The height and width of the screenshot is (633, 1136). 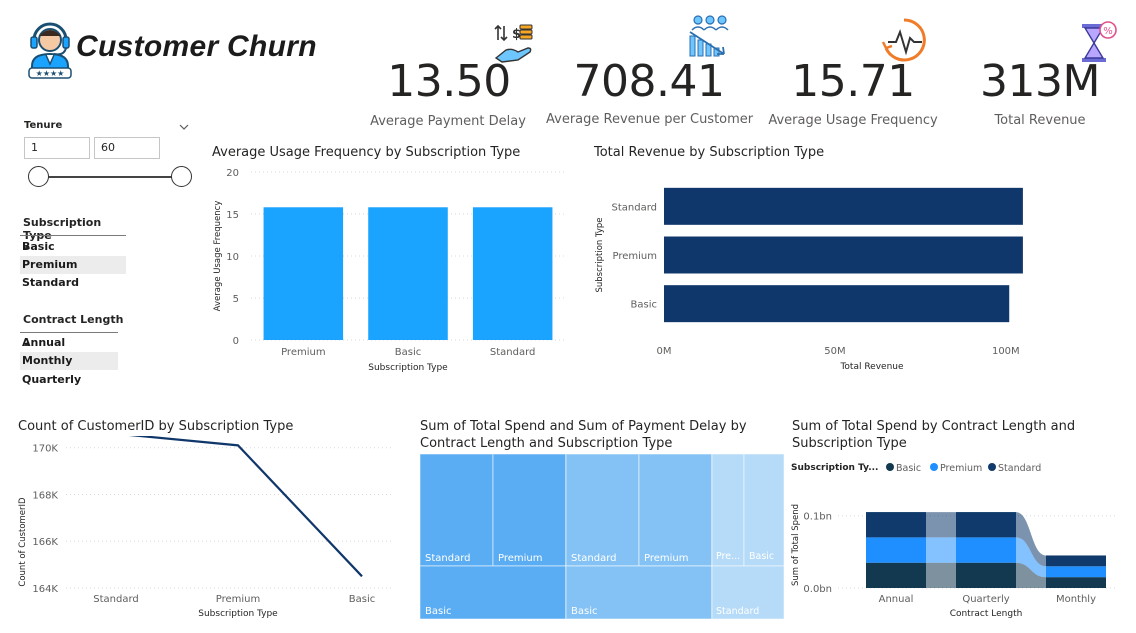 What do you see at coordinates (245, 507) in the screenshot?
I see `series-line` at bounding box center [245, 507].